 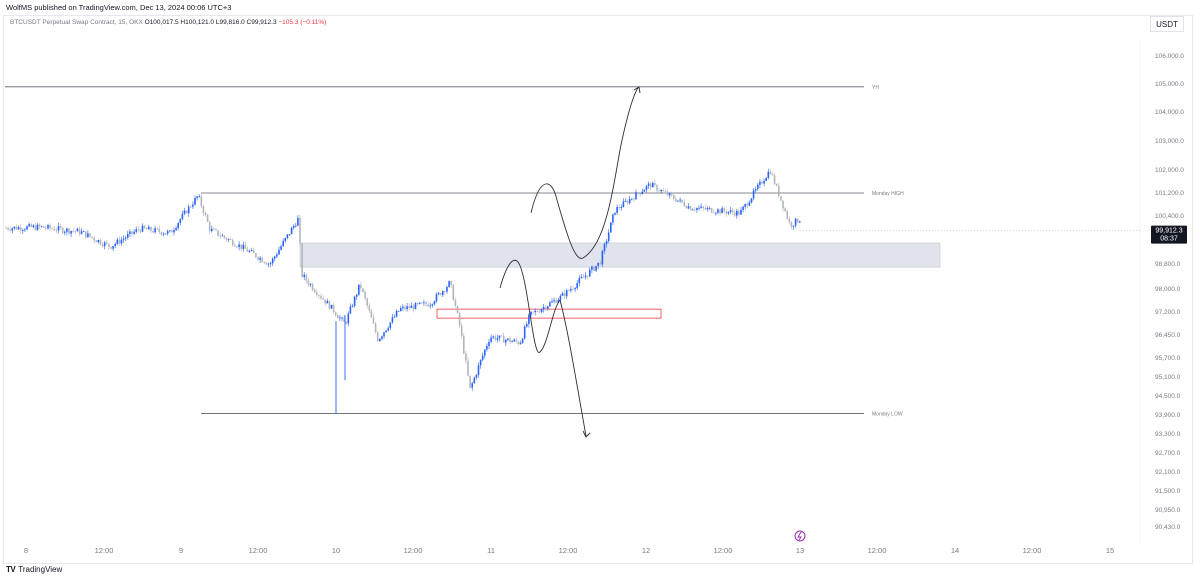 What do you see at coordinates (1168, 527) in the screenshot?
I see `y-tick-label: 90,430.0` at bounding box center [1168, 527].